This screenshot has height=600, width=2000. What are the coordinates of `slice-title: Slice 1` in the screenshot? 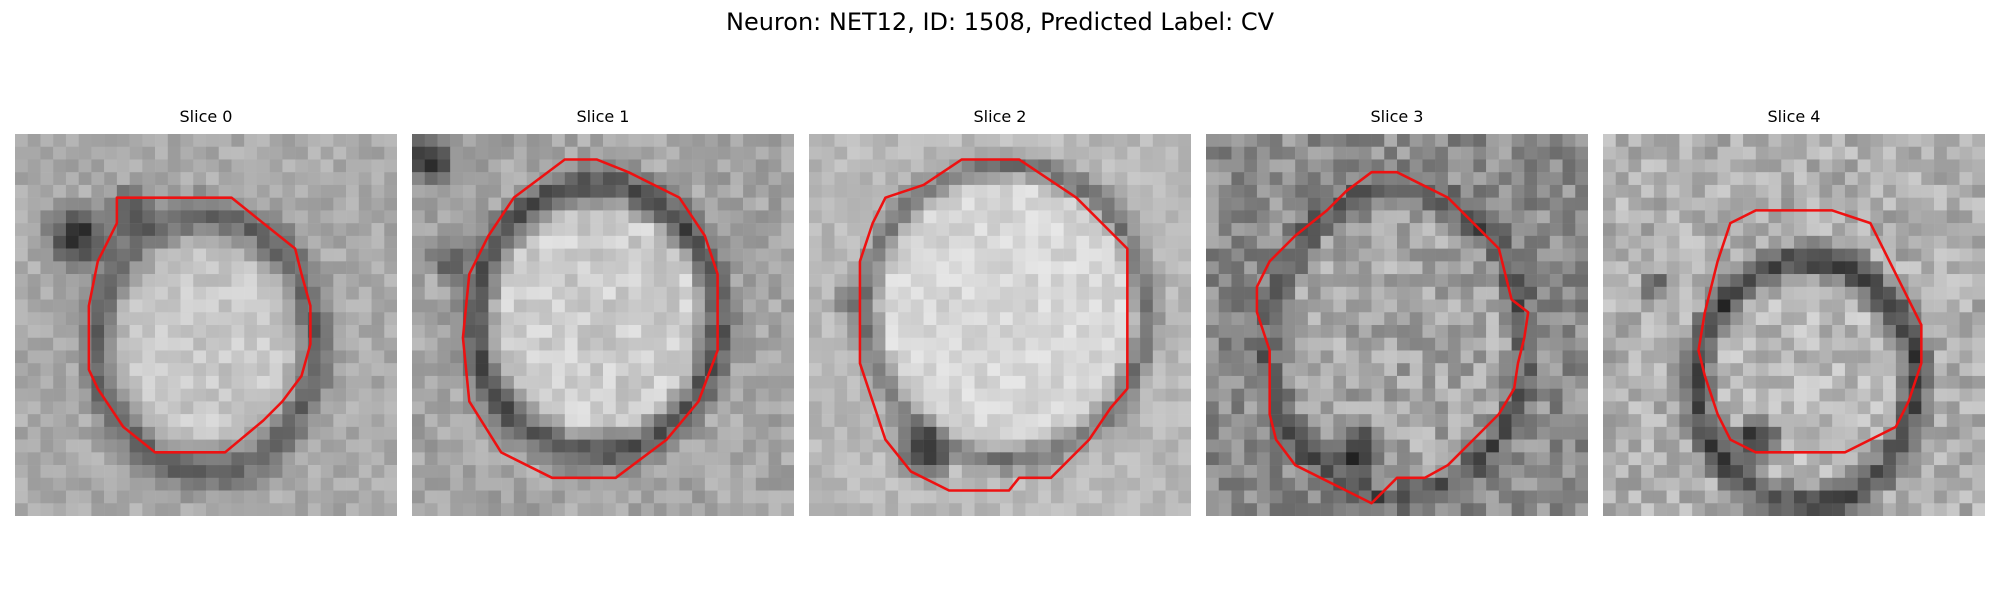 It's located at (603, 117).